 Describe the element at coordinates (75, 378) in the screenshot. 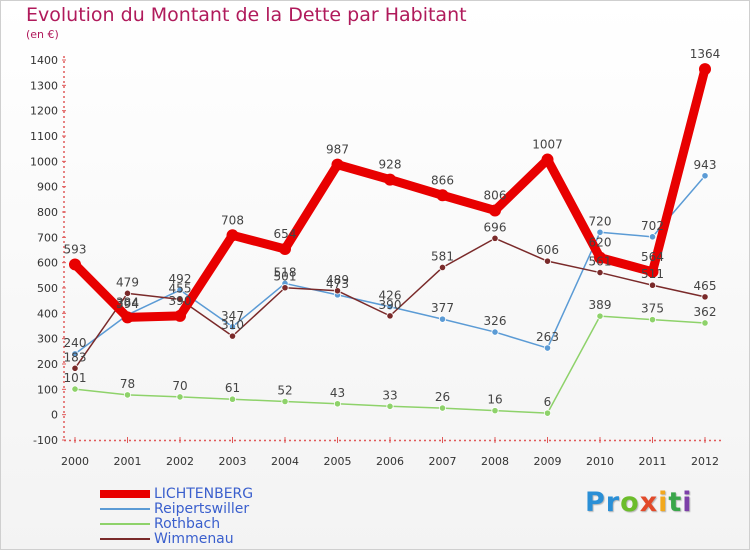

I see `data-label-rothbach: 101` at that location.